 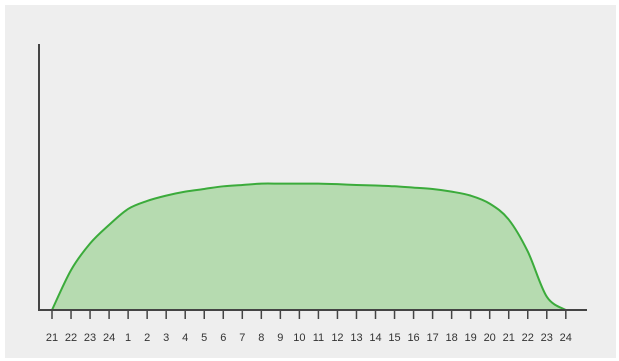 I want to click on x-tick-label: 8, so click(x=261, y=338).